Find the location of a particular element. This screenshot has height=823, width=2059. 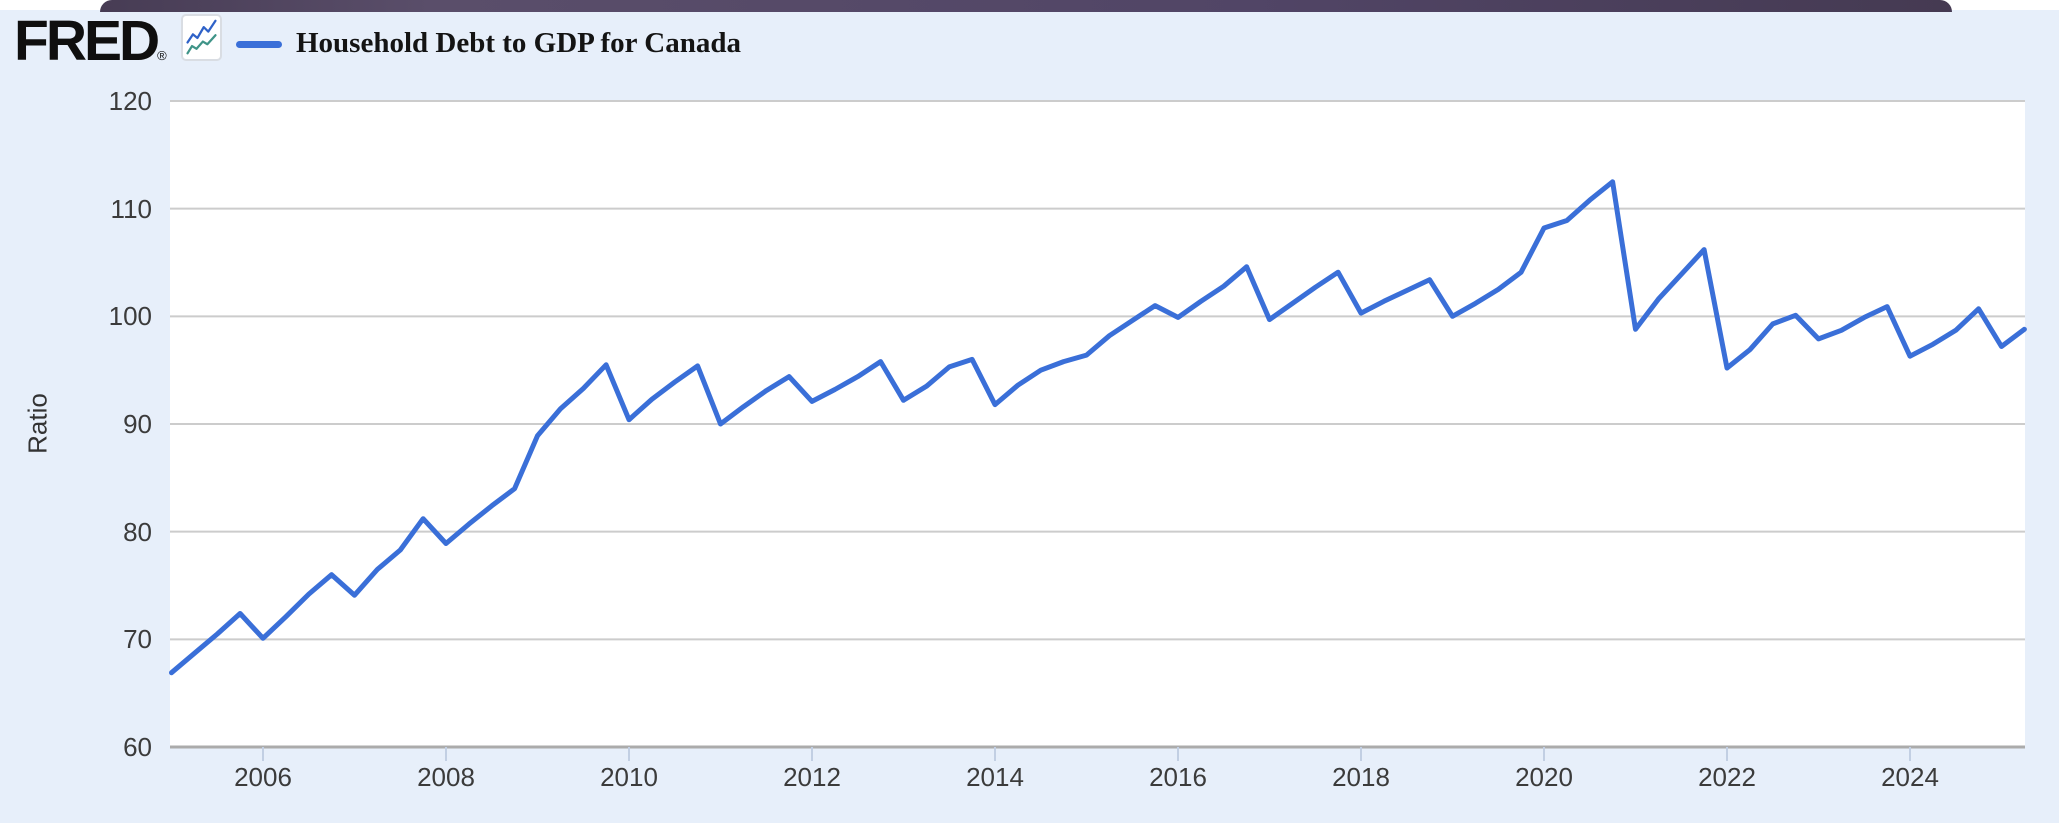

x-tick-label-2018: 2018 is located at coordinates (1361, 777).